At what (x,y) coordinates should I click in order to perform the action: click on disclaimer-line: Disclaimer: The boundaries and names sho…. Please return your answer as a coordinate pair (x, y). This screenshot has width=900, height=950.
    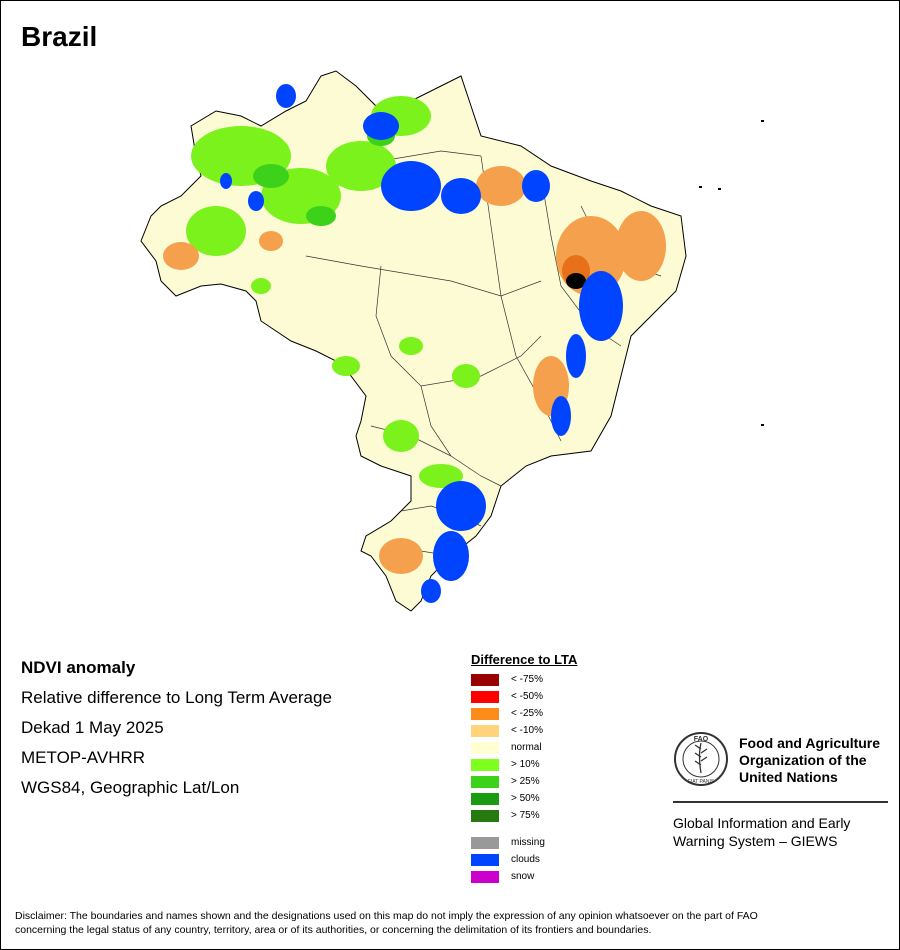
    Looking at the image, I should click on (386, 916).